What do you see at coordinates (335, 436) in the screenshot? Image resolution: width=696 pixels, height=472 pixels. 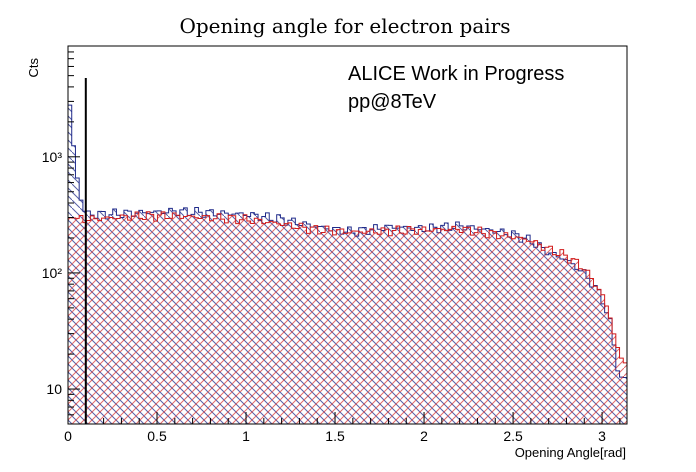 I see `x-tick-label: 1.5` at bounding box center [335, 436].